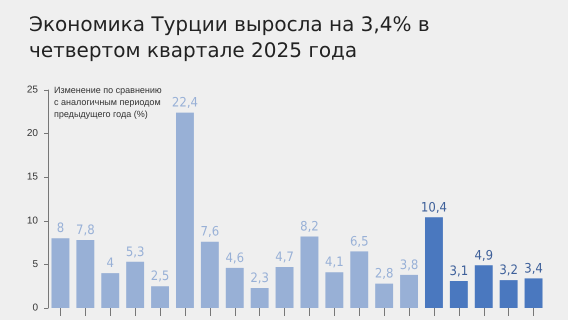 This screenshot has width=568, height=320. Describe the element at coordinates (135, 252) in the screenshot. I see `data-label: 5,3` at that location.